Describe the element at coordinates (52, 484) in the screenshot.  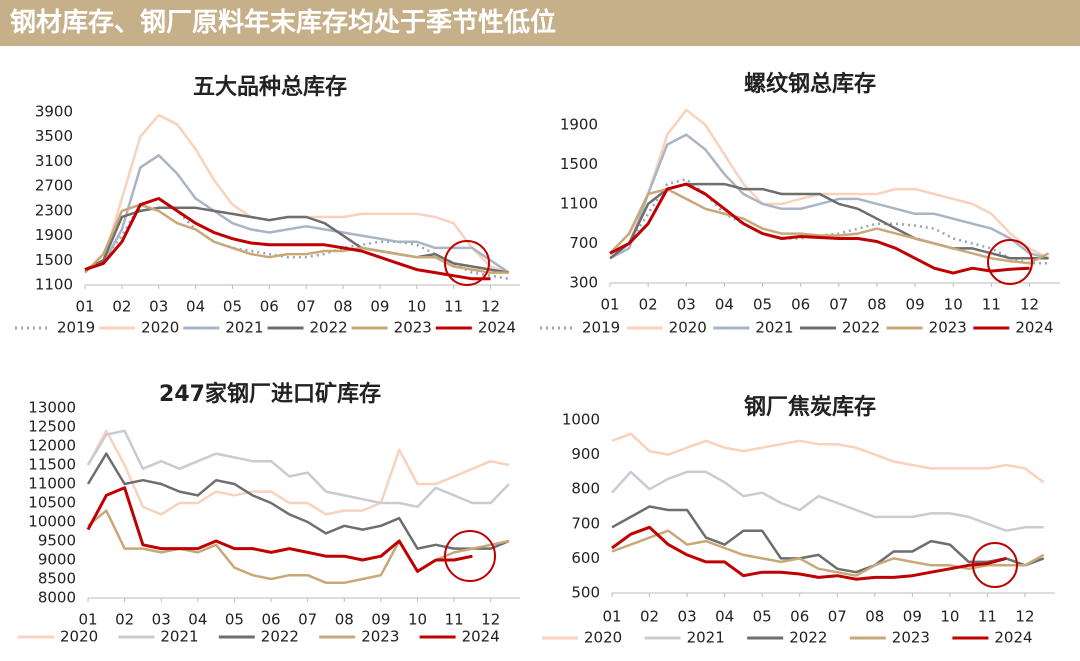
I see `y-tick-label: 11000` at that location.